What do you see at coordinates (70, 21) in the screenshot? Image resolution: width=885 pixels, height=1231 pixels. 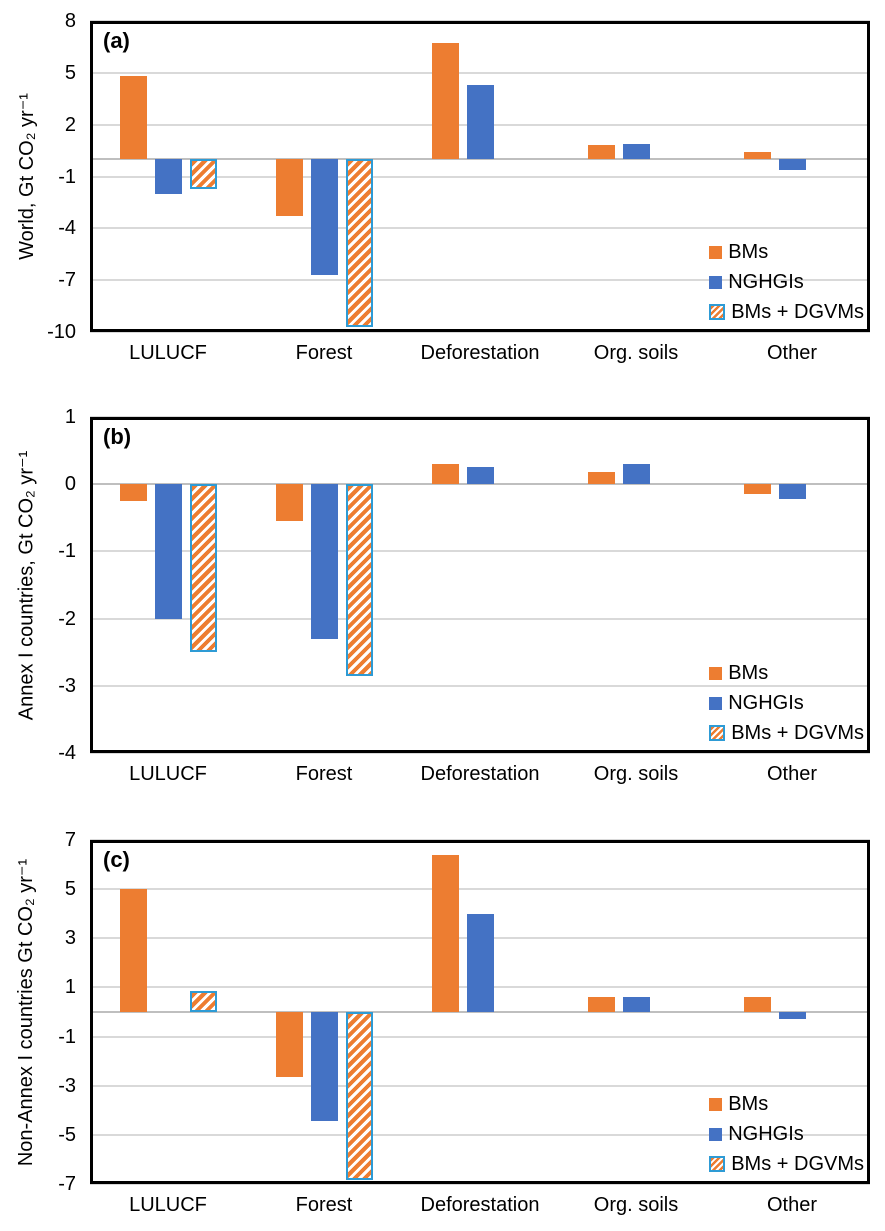 I see `y-tick-label: 8` at bounding box center [70, 21].